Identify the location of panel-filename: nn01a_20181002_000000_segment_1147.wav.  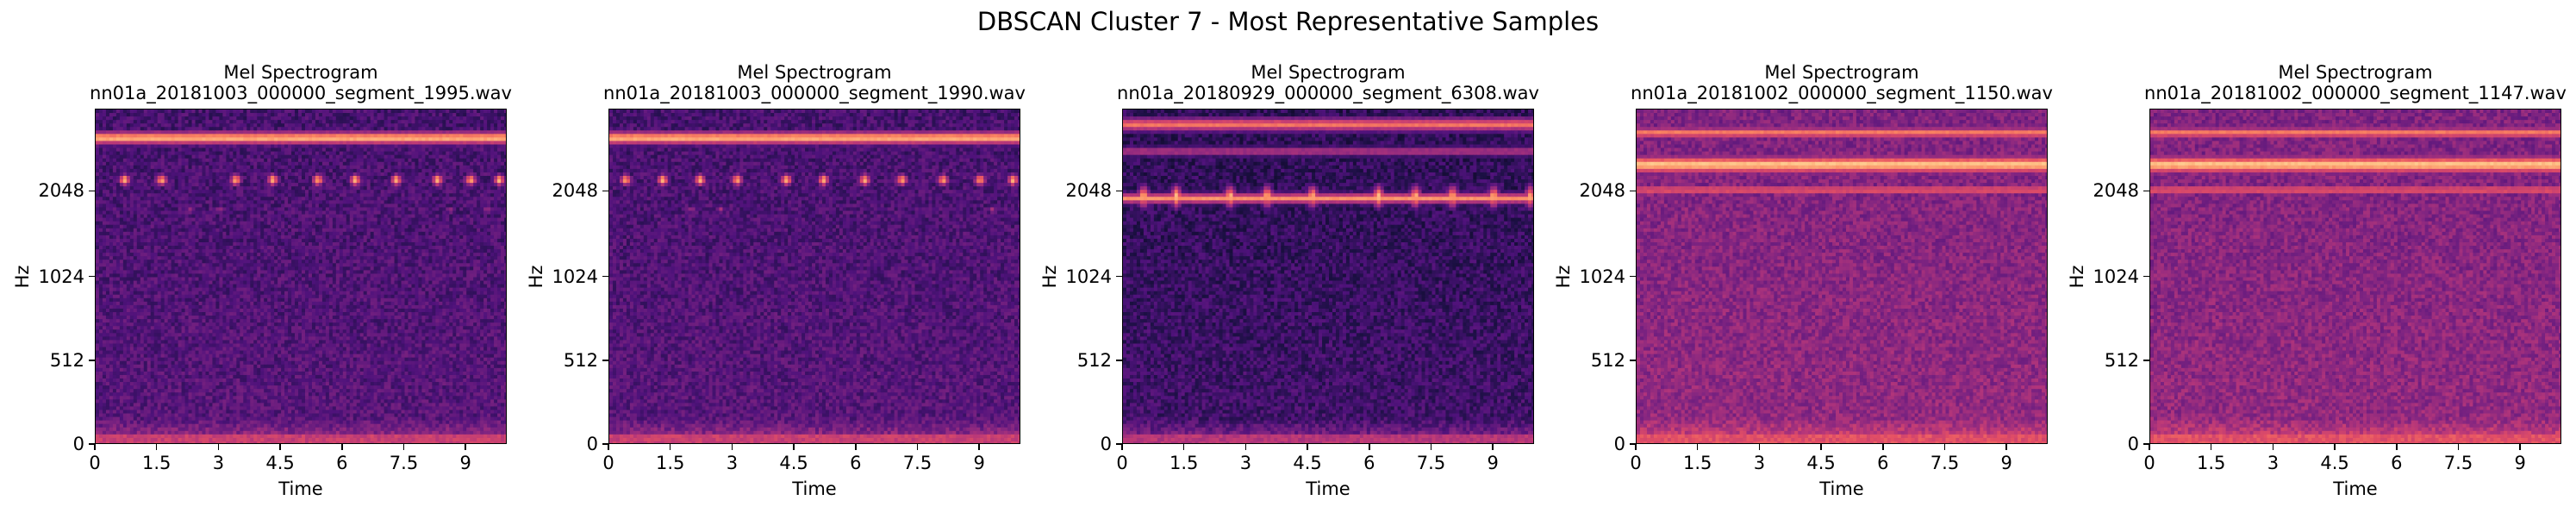
(2345, 93).